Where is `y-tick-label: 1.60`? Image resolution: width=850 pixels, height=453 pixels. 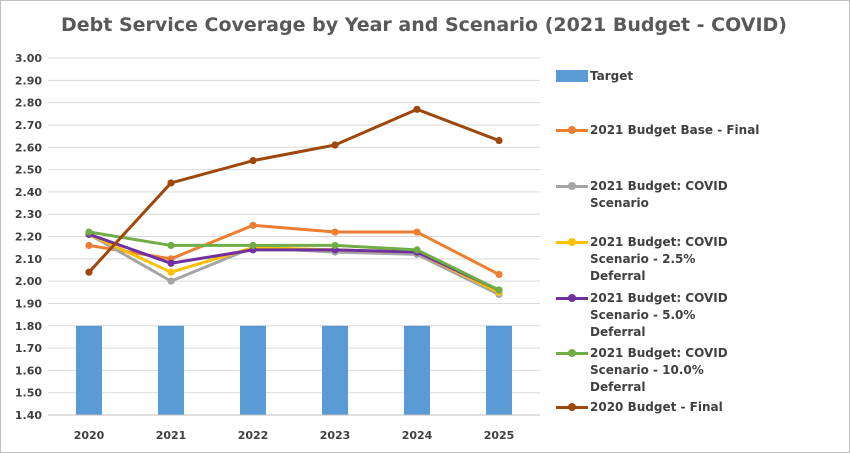
y-tick-label: 1.60 is located at coordinates (28, 370).